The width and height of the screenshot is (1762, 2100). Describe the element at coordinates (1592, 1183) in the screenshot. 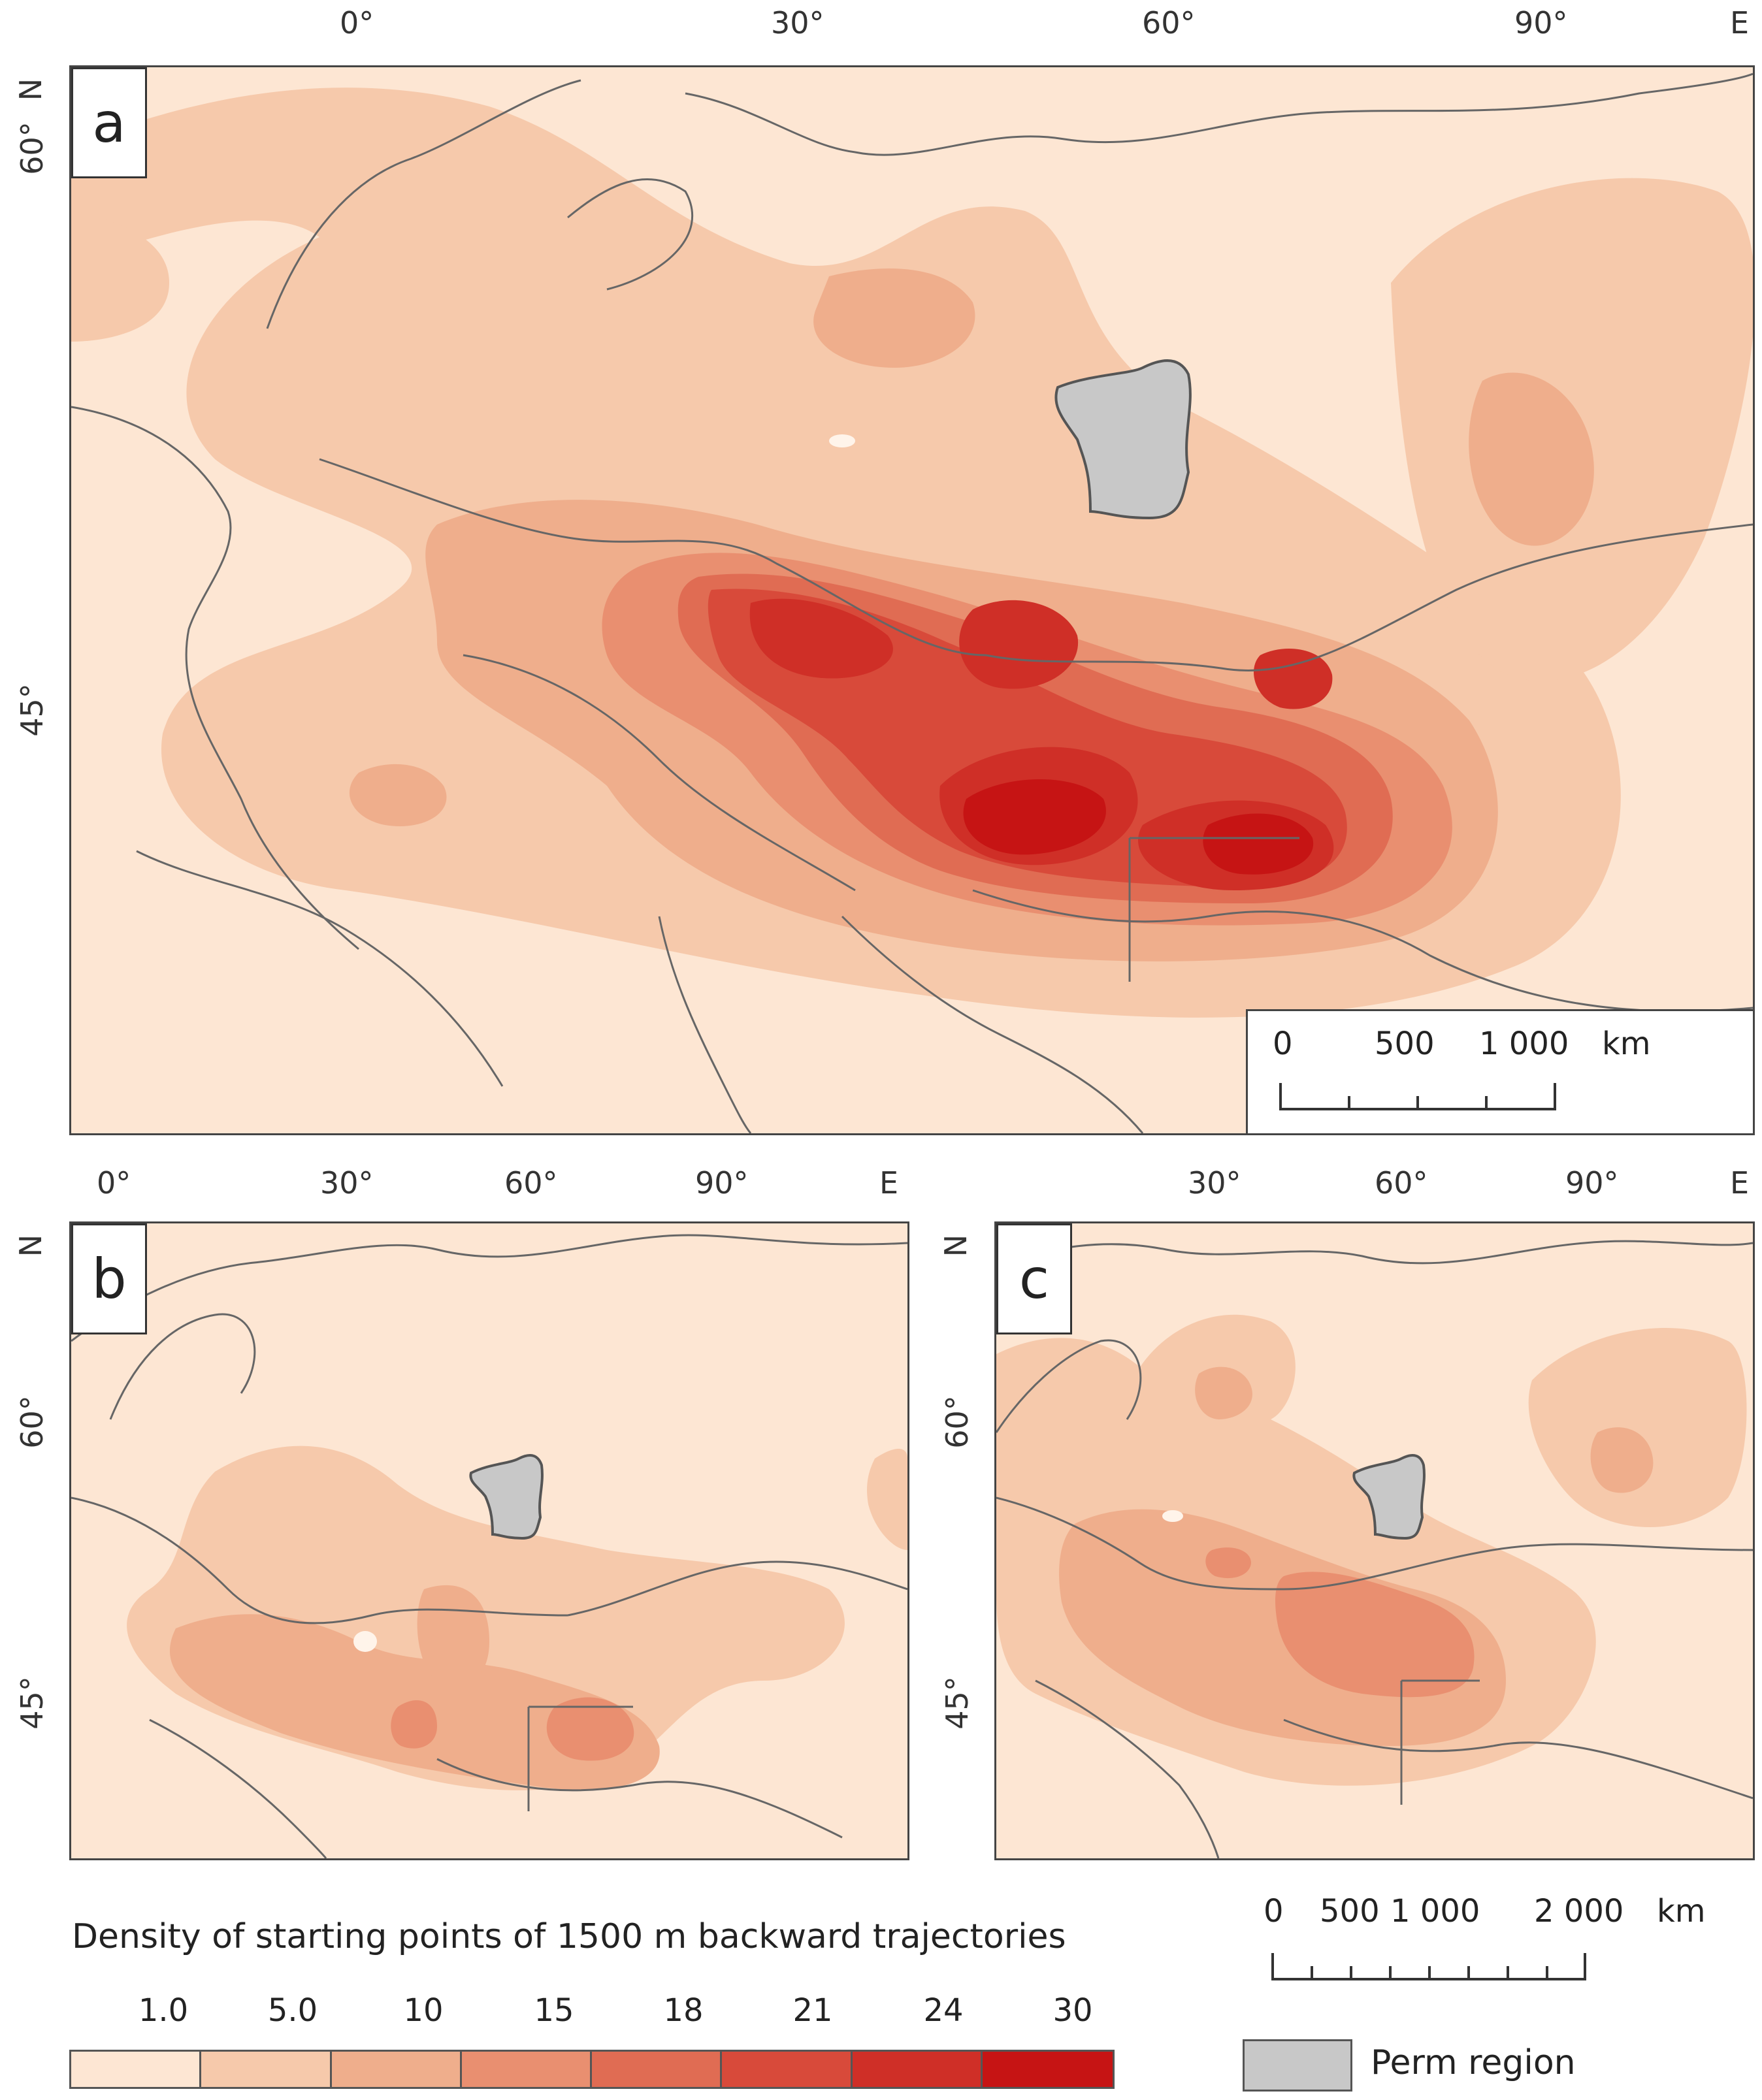

I see `panel-c-tick-90: 90°` at that location.